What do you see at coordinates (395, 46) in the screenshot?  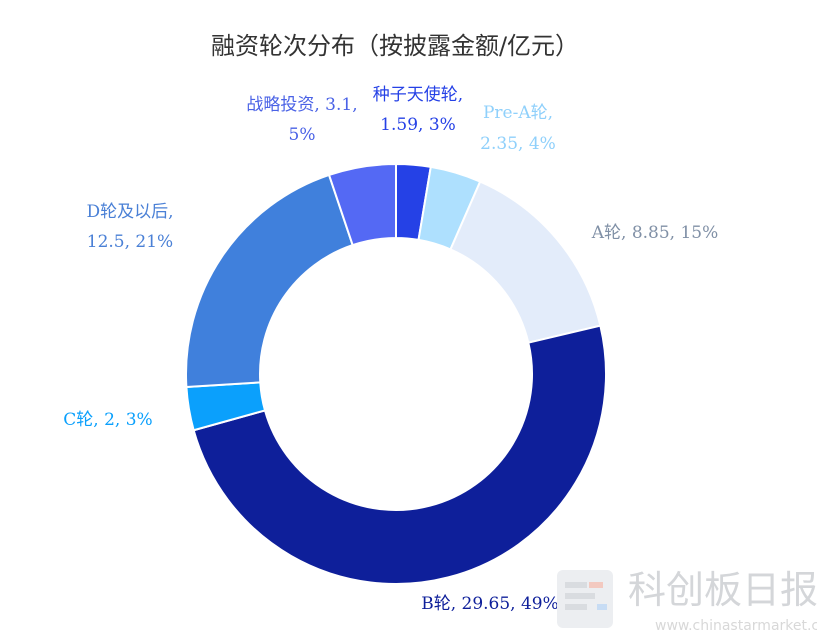 I see `chart-title: 融资轮次分布（按披露金额/亿元）` at bounding box center [395, 46].